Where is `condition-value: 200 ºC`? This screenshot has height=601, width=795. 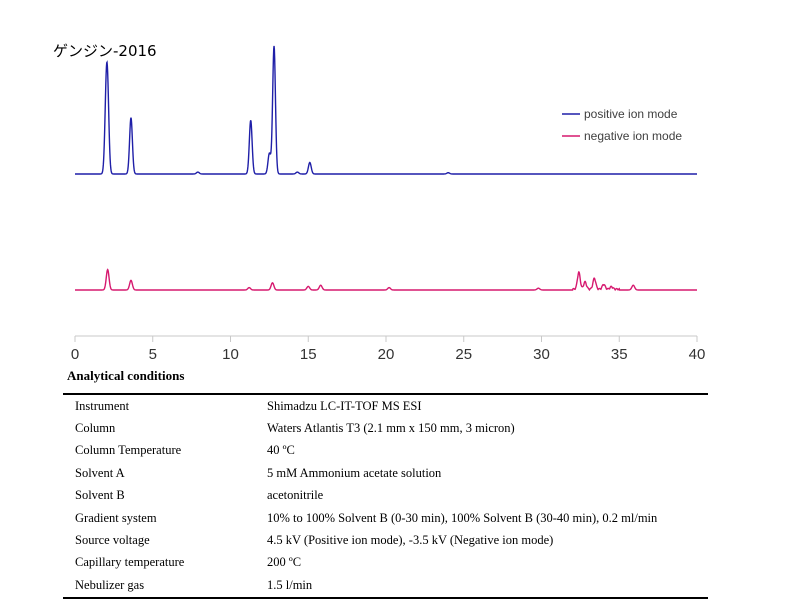 condition-value: 200 ºC is located at coordinates (284, 562).